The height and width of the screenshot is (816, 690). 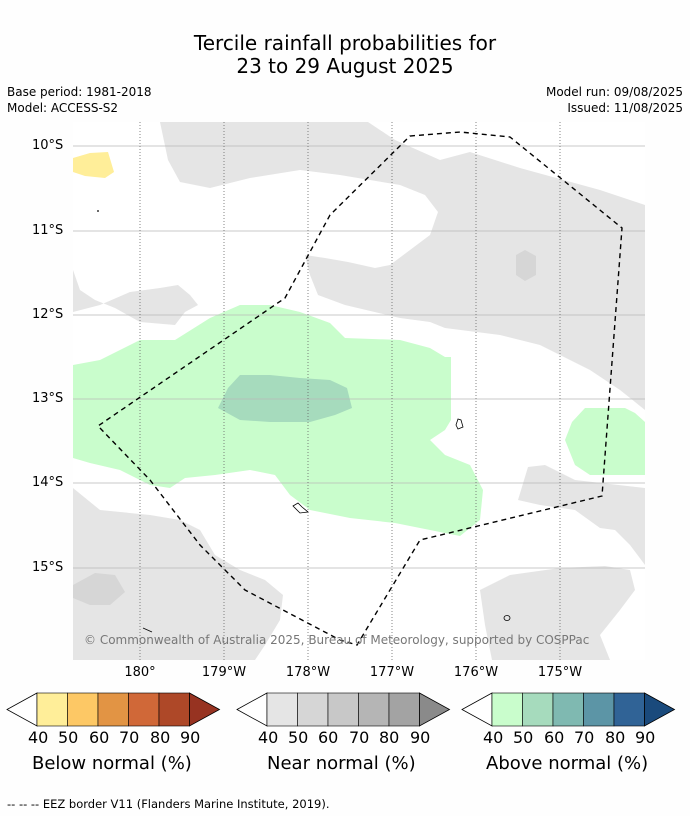 I want to click on above-normal-region-east, so click(x=605, y=441).